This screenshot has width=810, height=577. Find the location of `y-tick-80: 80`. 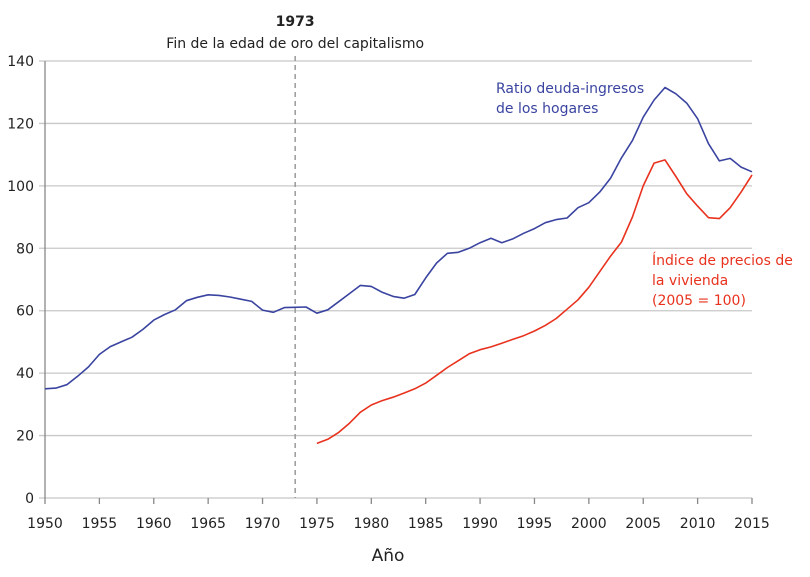

y-tick-80: 80 is located at coordinates (25, 249).